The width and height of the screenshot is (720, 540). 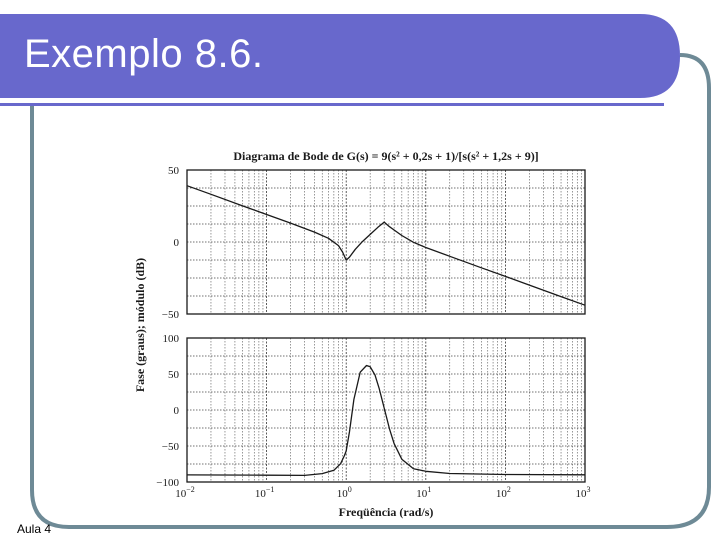 What do you see at coordinates (344, 492) in the screenshot?
I see `x-tick-label: 10⁰` at bounding box center [344, 492].